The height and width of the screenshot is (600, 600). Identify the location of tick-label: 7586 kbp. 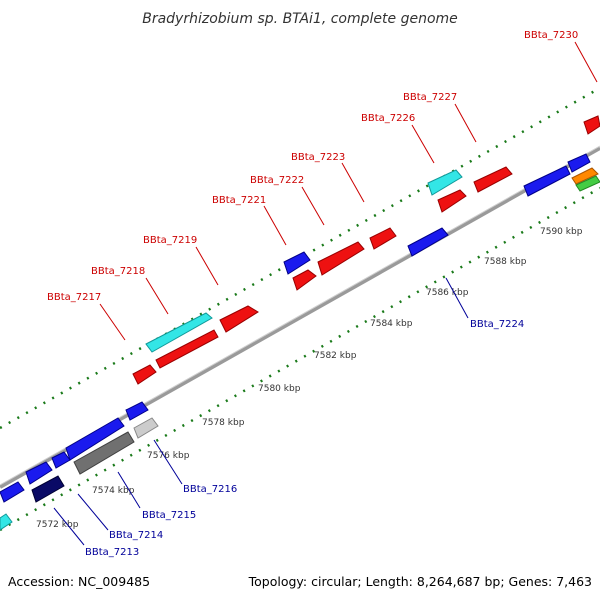
(447, 293).